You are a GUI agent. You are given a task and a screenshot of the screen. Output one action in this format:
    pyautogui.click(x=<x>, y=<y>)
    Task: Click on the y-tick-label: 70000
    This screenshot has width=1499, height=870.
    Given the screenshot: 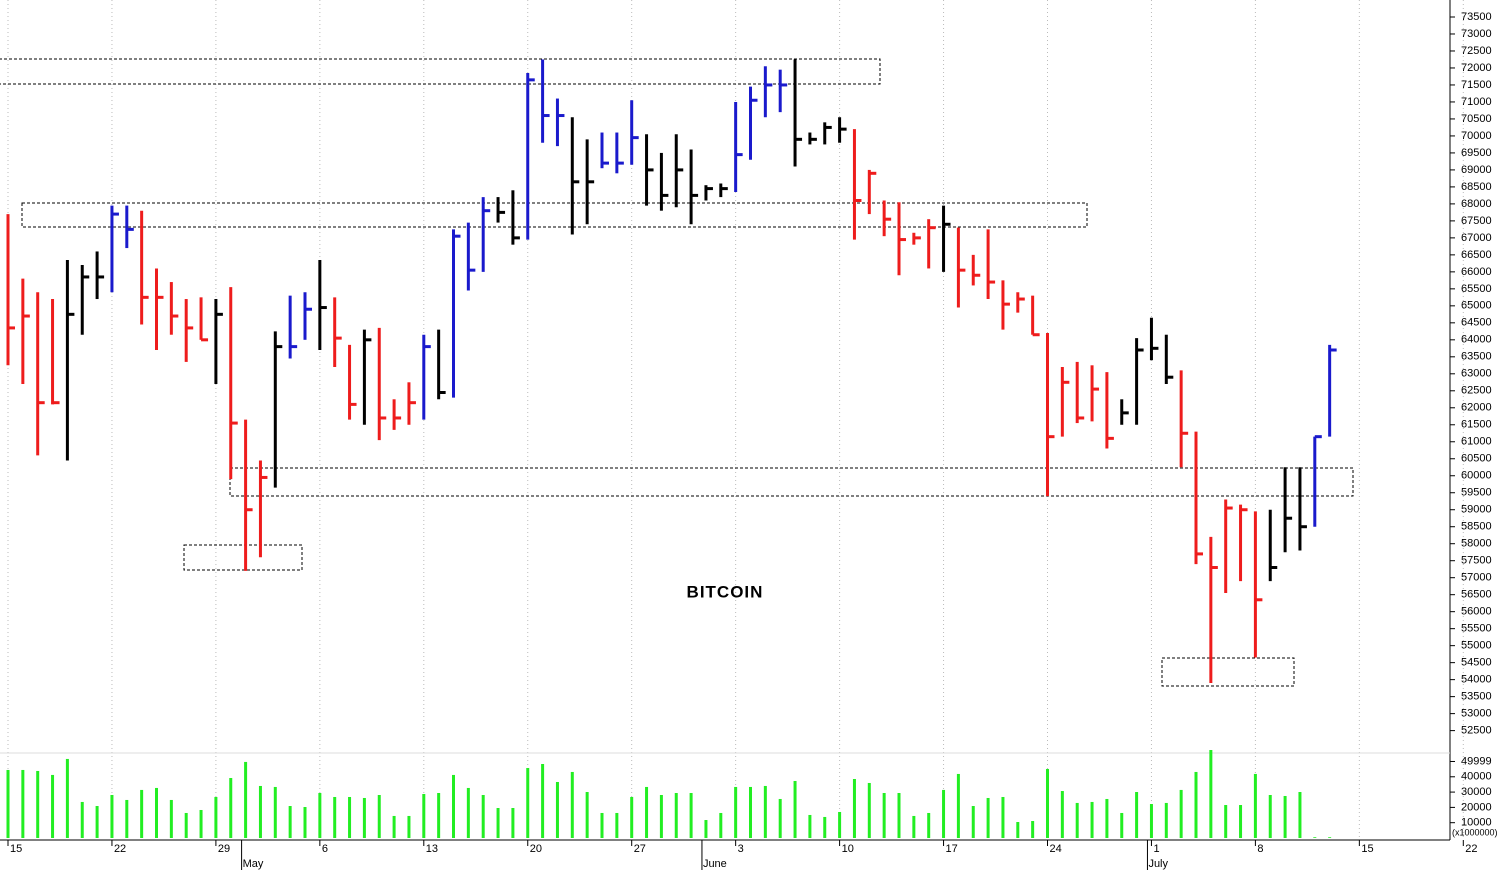 What is the action you would take?
    pyautogui.click(x=1476, y=136)
    